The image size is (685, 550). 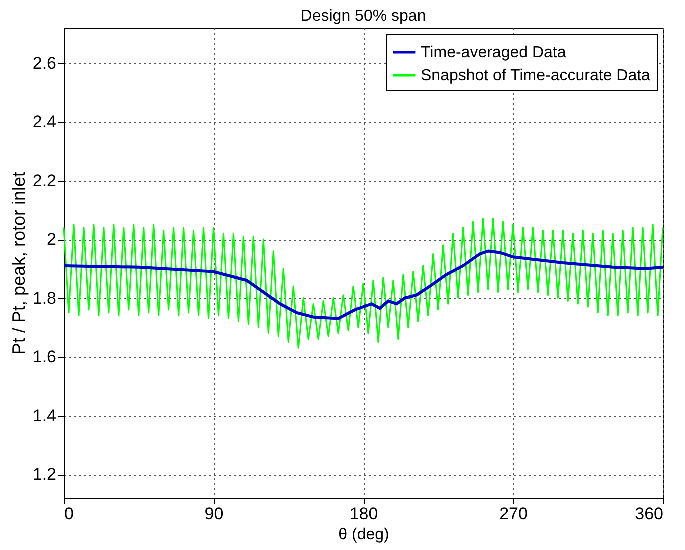 I want to click on y-axis-title: Pt / Pt, peak, rotor inlet, so click(x=18, y=264).